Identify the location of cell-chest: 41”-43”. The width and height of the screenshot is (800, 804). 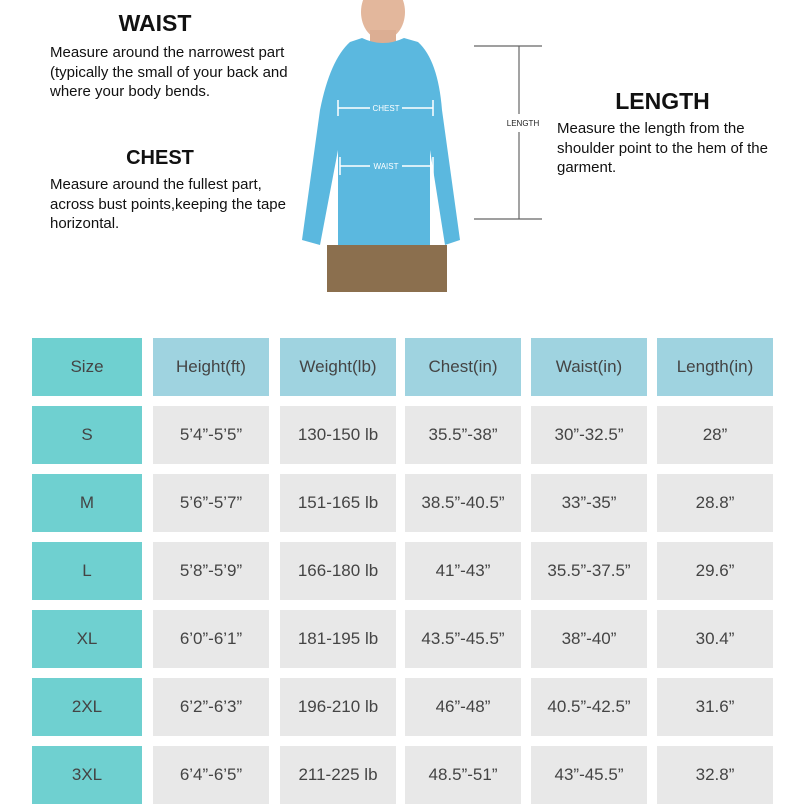
(463, 571).